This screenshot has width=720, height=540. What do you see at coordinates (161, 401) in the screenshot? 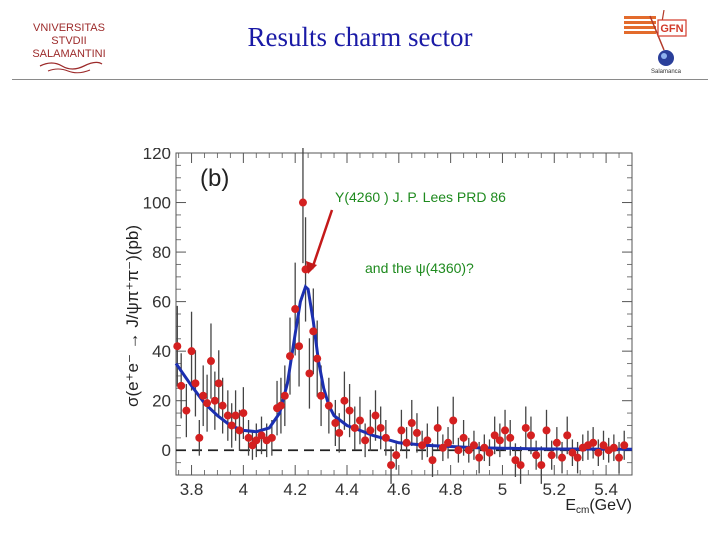
I see `y-tick-label: 20` at bounding box center [161, 401].